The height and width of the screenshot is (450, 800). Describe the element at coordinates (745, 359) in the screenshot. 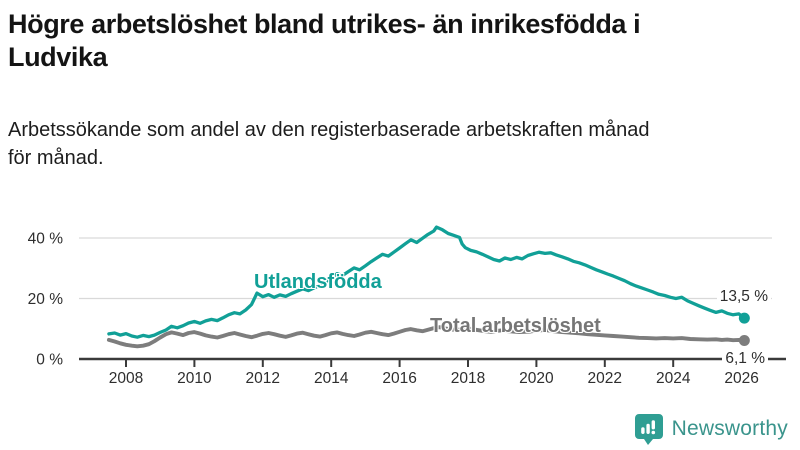

I see `end-value-label-total: 6,1 %` at that location.